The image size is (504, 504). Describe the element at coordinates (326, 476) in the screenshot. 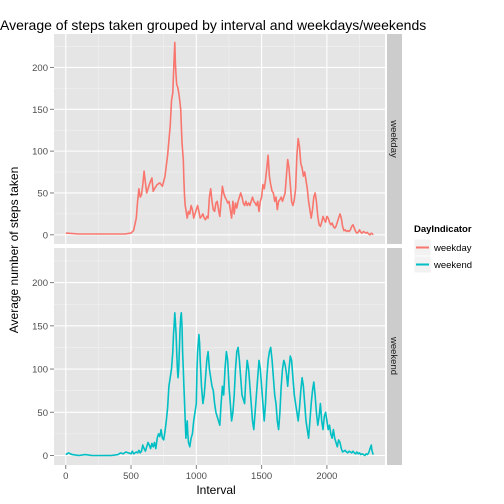

I see `x-tick-label: 2000` at that location.